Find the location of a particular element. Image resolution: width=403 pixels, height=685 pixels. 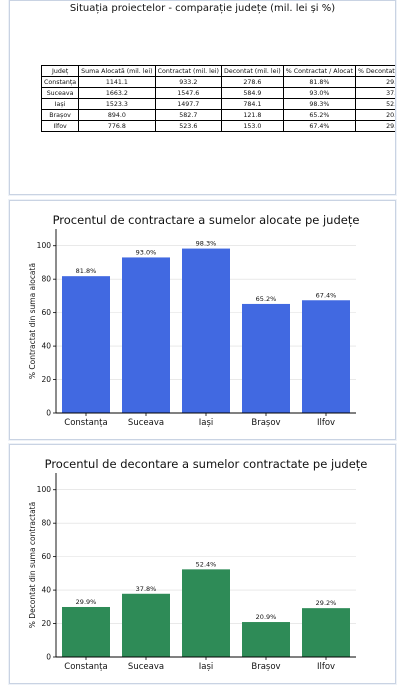

cell-allocated: 1523.3 is located at coordinates (117, 104).